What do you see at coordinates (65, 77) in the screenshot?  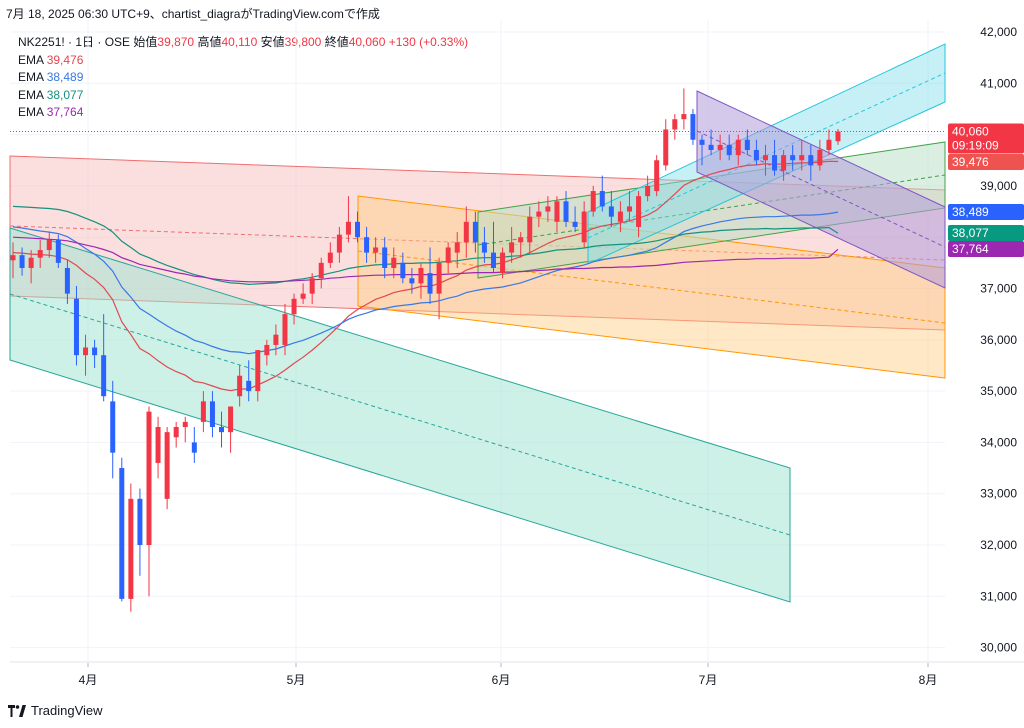 I see `ema-value: 38,489` at bounding box center [65, 77].